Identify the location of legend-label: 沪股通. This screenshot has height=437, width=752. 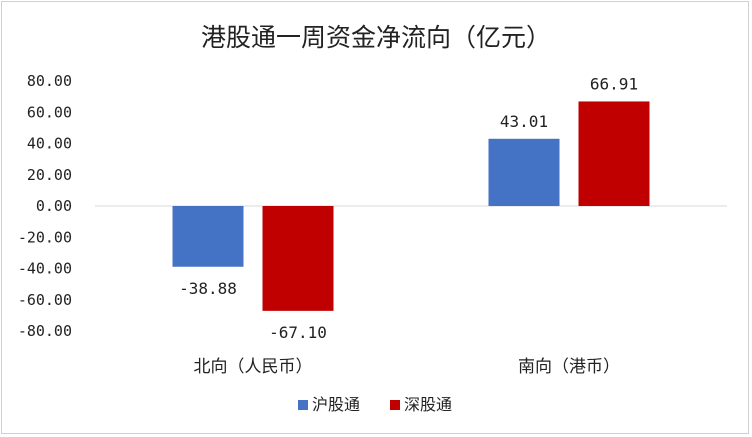
(336, 404).